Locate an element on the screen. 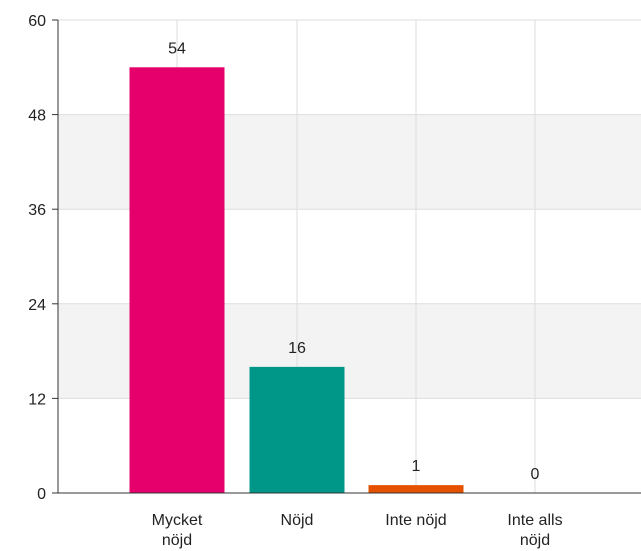 Image resolution: width=641 pixels, height=551 pixels. data-label: 16 is located at coordinates (297, 348).